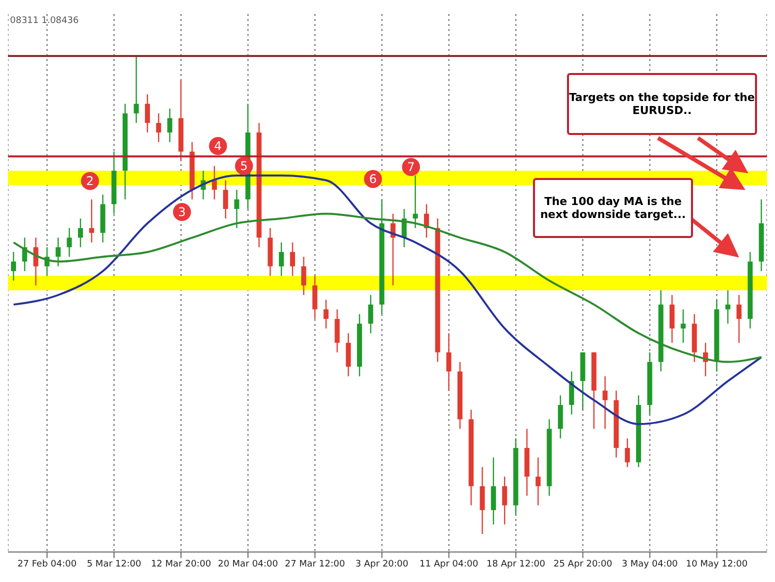 Image resolution: width=775 pixels, height=582 pixels. Describe the element at coordinates (373, 179) in the screenshot. I see `numbered-badge: 6` at that location.